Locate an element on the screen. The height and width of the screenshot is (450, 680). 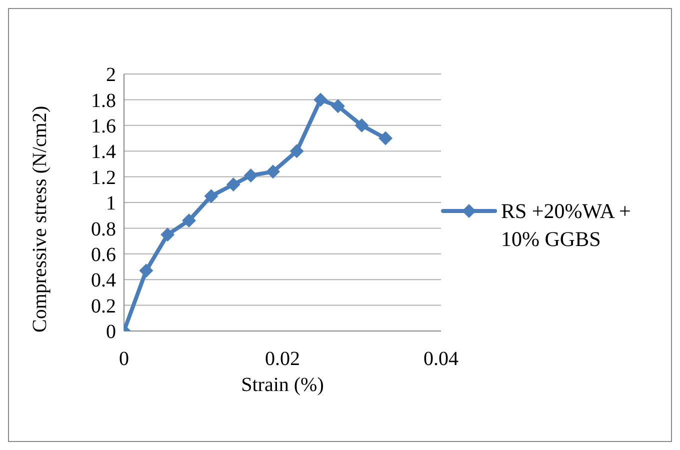
x-axis-title: Strain (%) is located at coordinates (282, 385).